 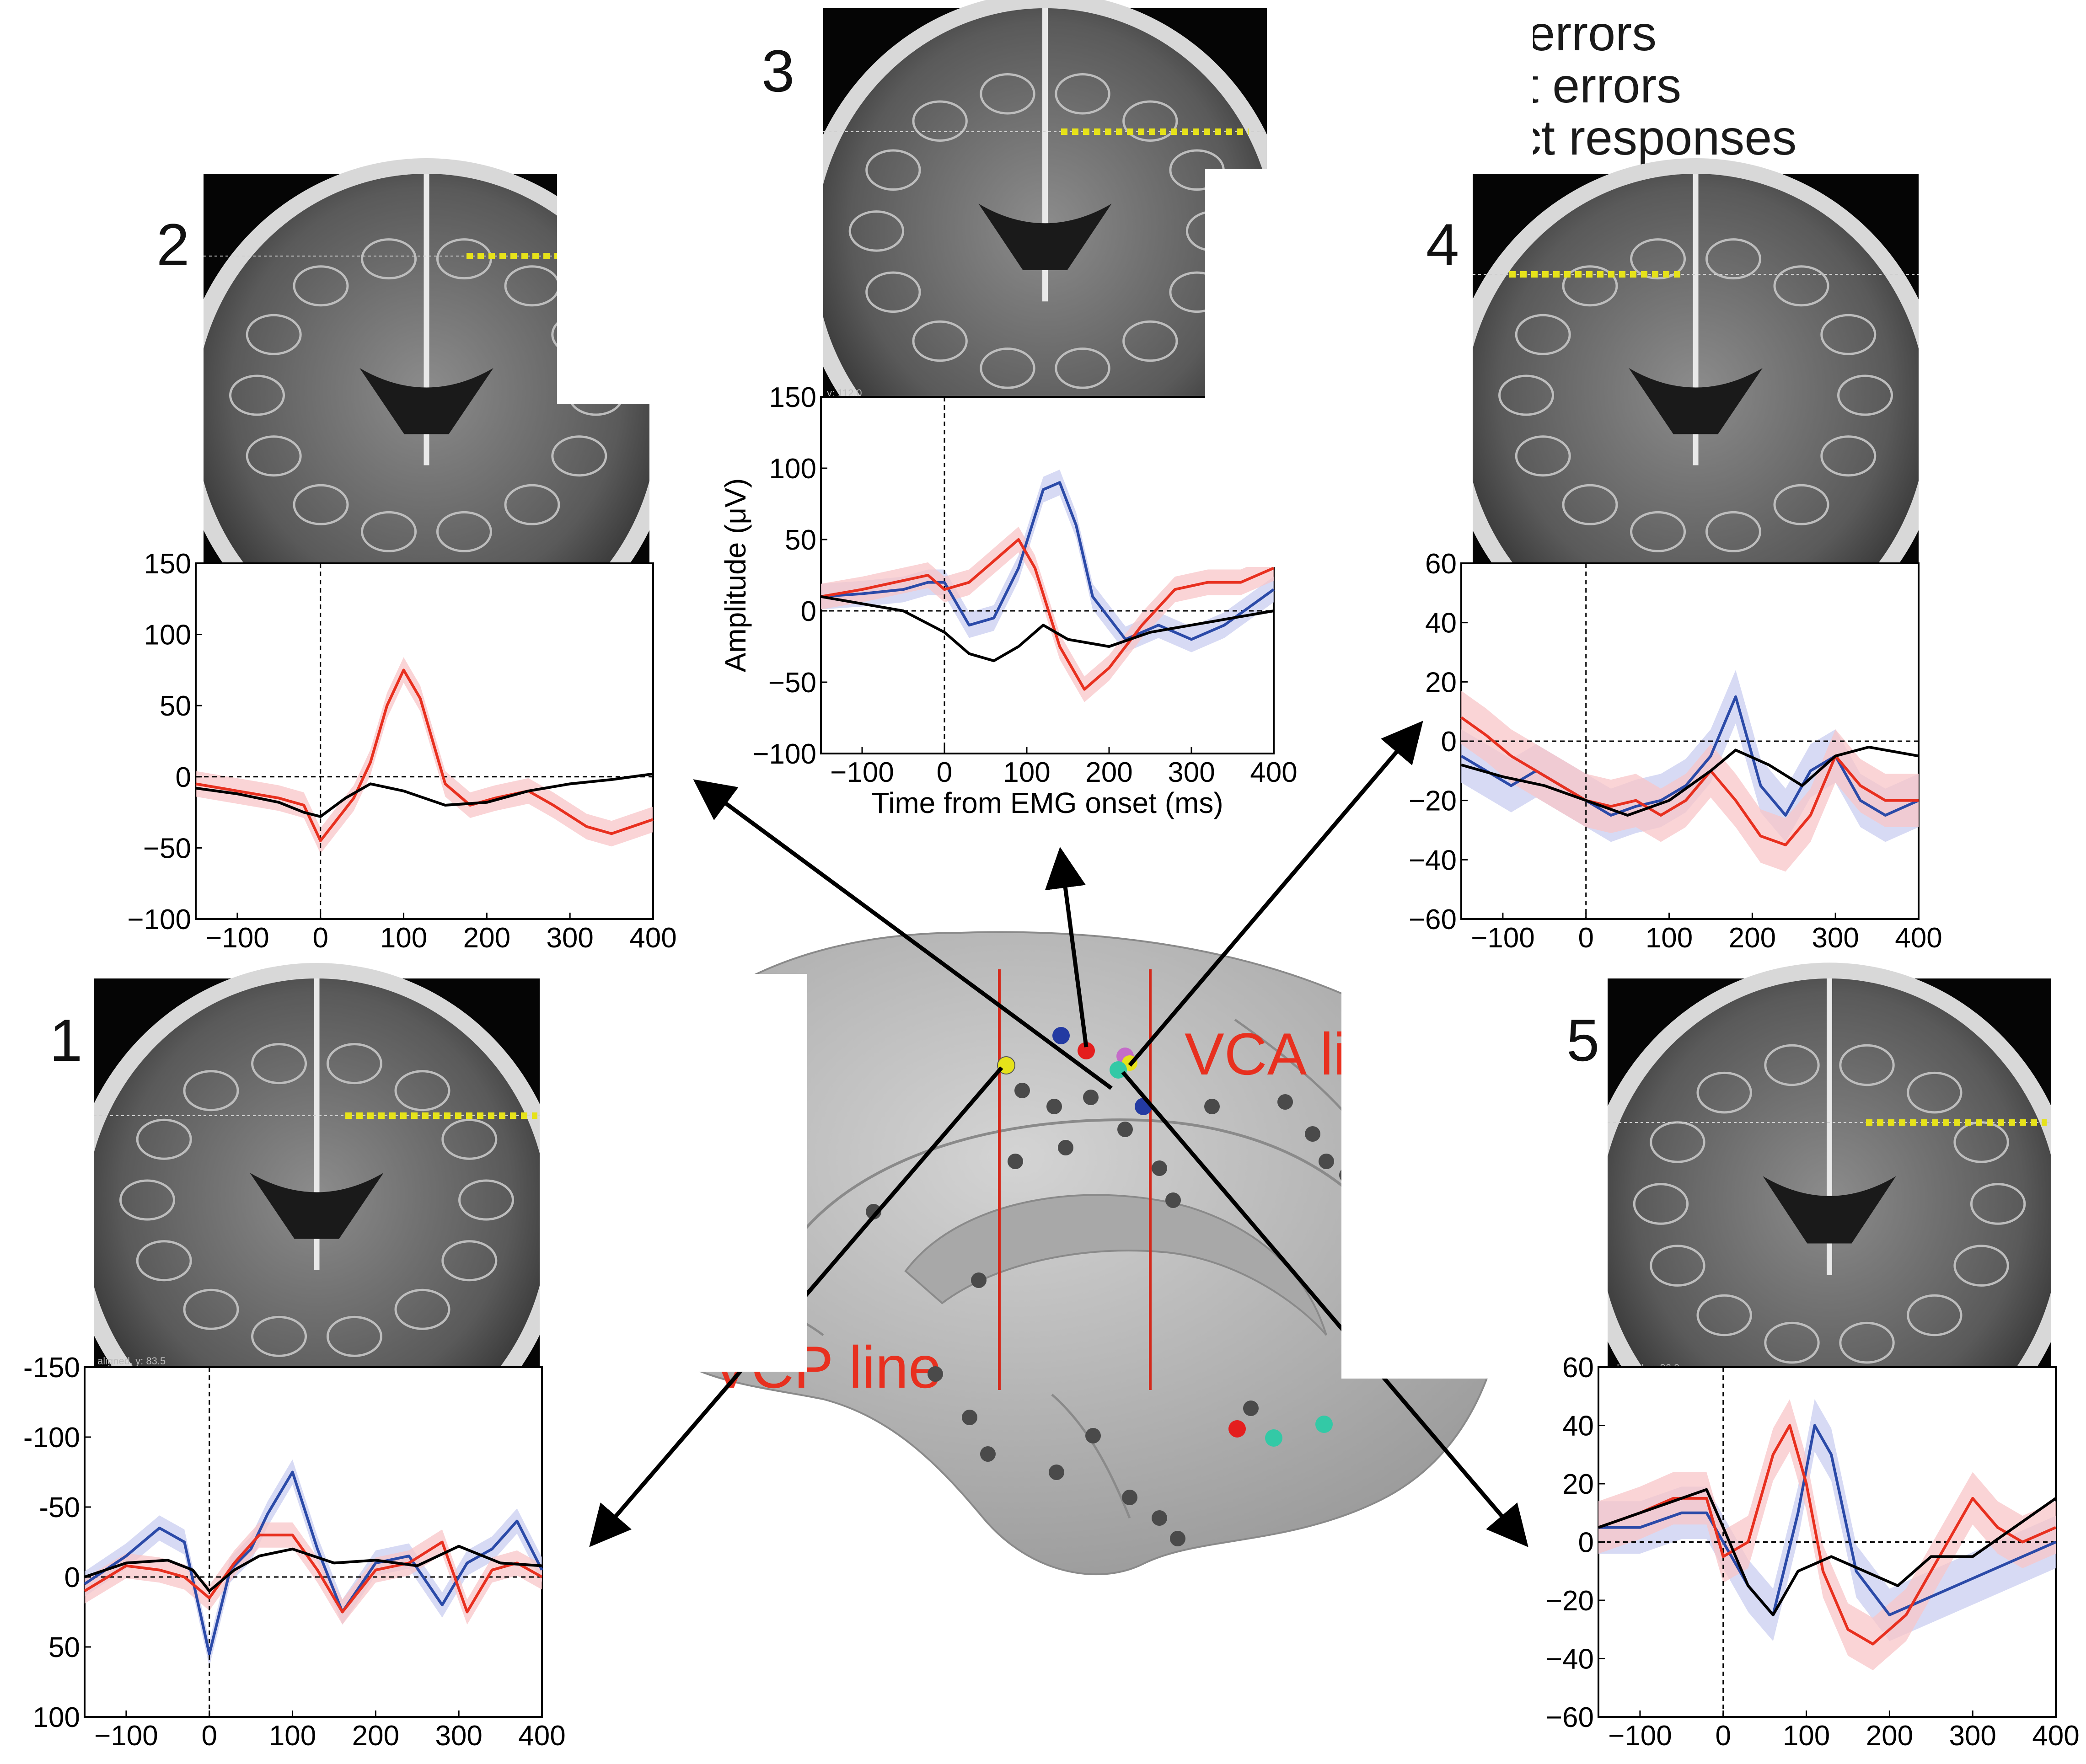 What do you see at coordinates (59, 1507) in the screenshot?
I see `y-tick-label: -50` at bounding box center [59, 1507].